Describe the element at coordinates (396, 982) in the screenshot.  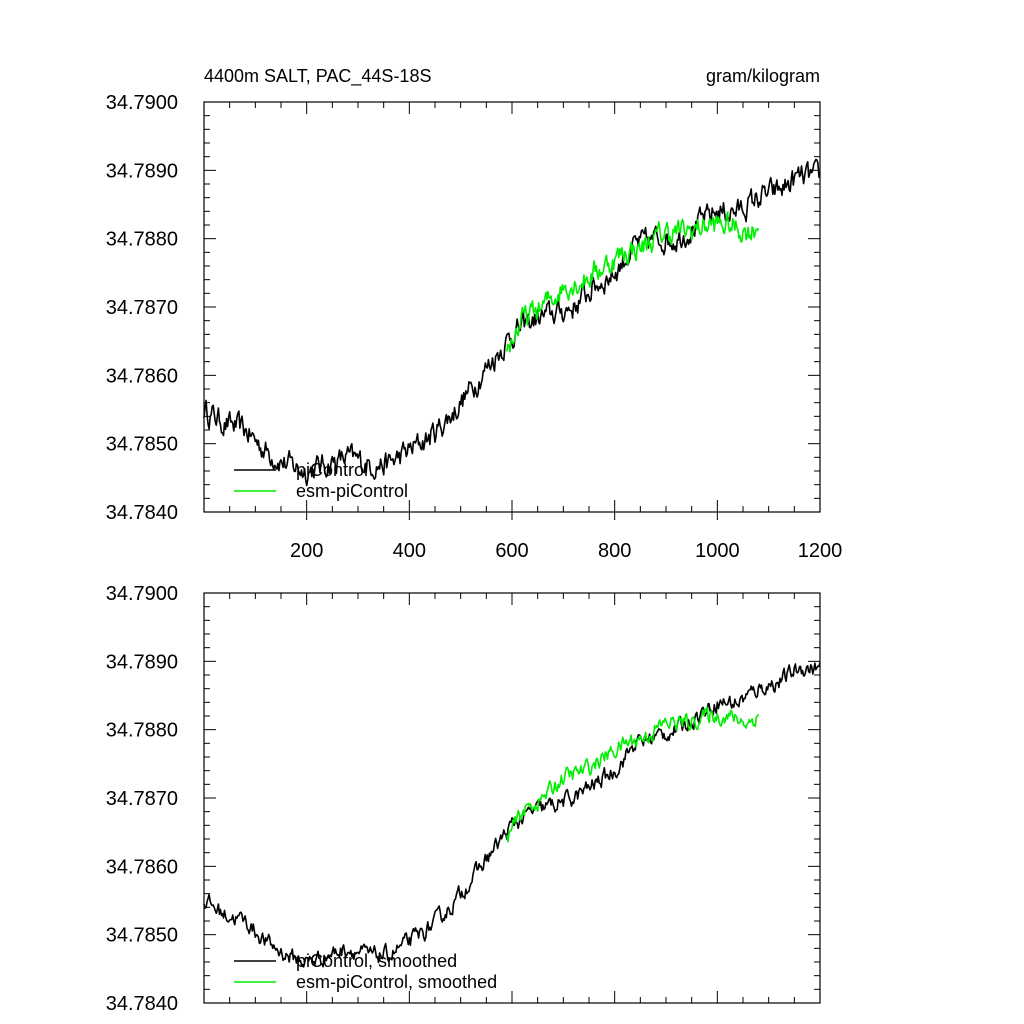
I see `legend-label: esm-piControl, smoothed` at that location.